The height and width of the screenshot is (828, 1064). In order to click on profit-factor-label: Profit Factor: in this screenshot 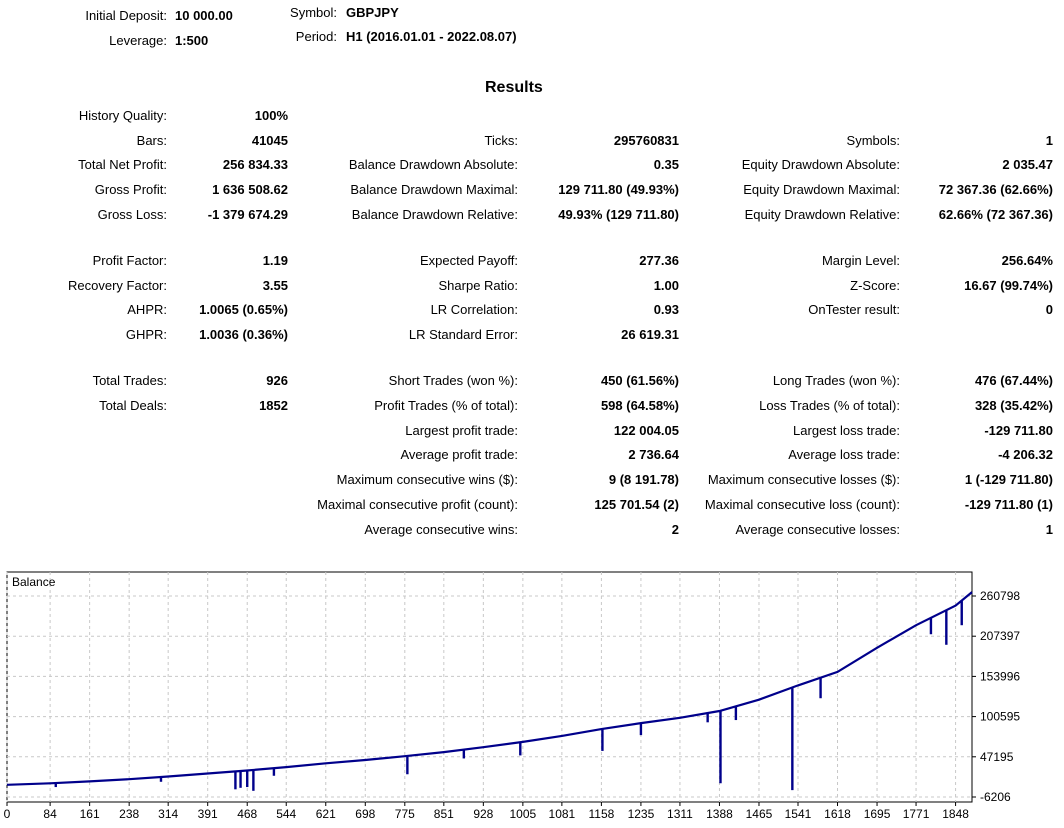, I will do `click(129, 260)`.